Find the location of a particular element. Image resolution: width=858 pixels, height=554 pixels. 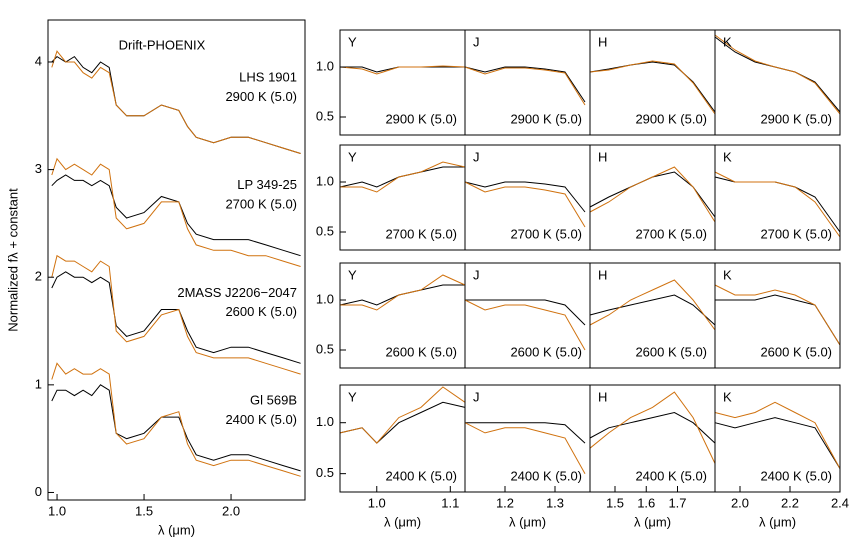

x-tick-label: 2.0 is located at coordinates (740, 502).